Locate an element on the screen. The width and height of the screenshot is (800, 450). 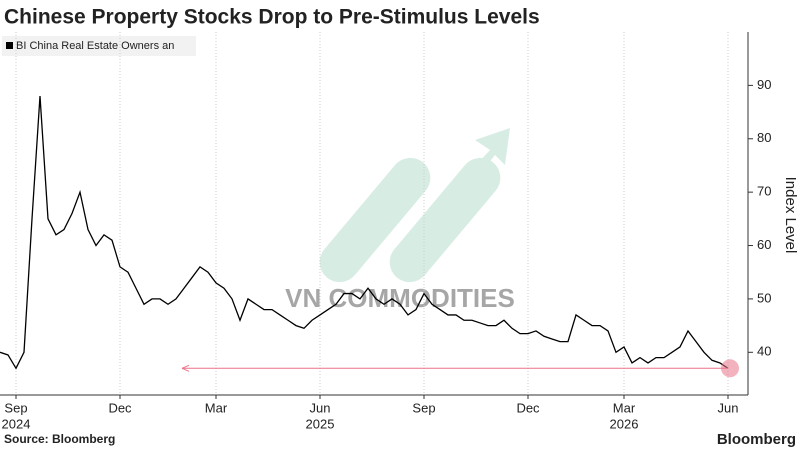
y-tick-label: 60 is located at coordinates (764, 244).